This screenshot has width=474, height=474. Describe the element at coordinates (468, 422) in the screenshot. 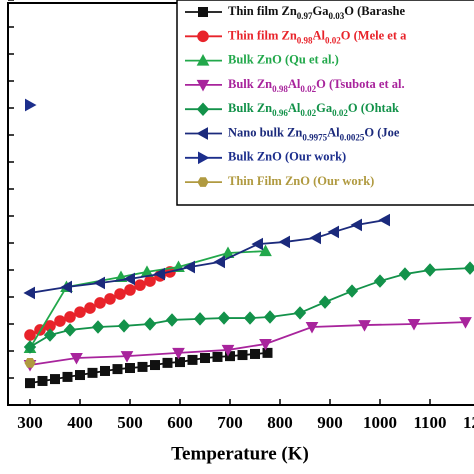

I see `x-tick-label: 1200` at that location.